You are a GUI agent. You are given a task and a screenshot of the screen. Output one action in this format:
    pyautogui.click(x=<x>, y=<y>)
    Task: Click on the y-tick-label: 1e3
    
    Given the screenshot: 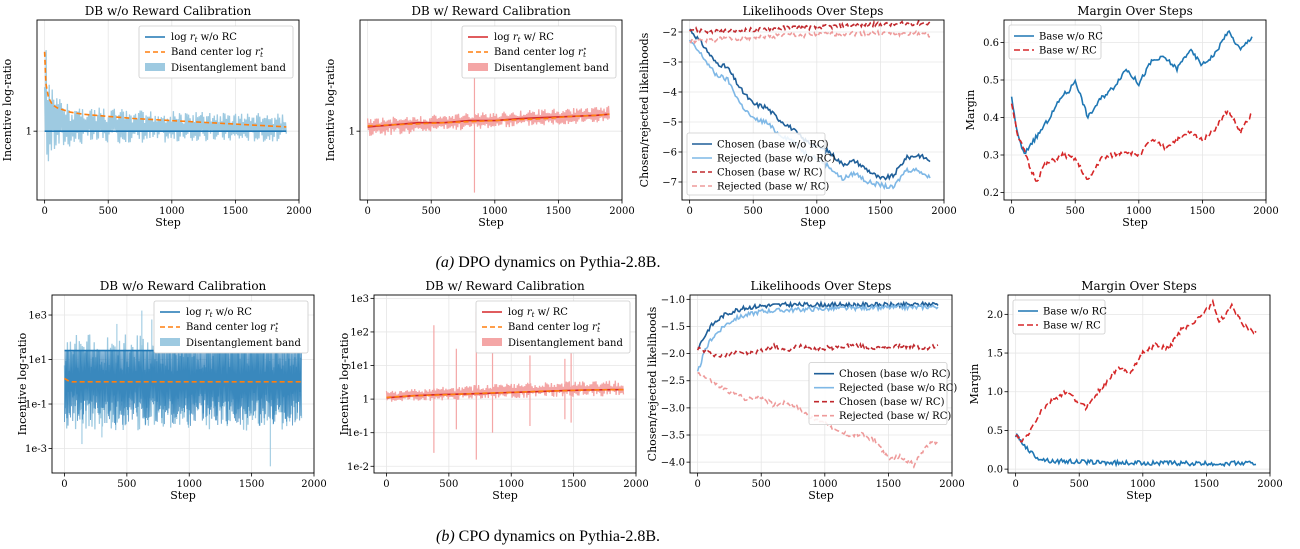 What is the action you would take?
    pyautogui.click(x=359, y=299)
    